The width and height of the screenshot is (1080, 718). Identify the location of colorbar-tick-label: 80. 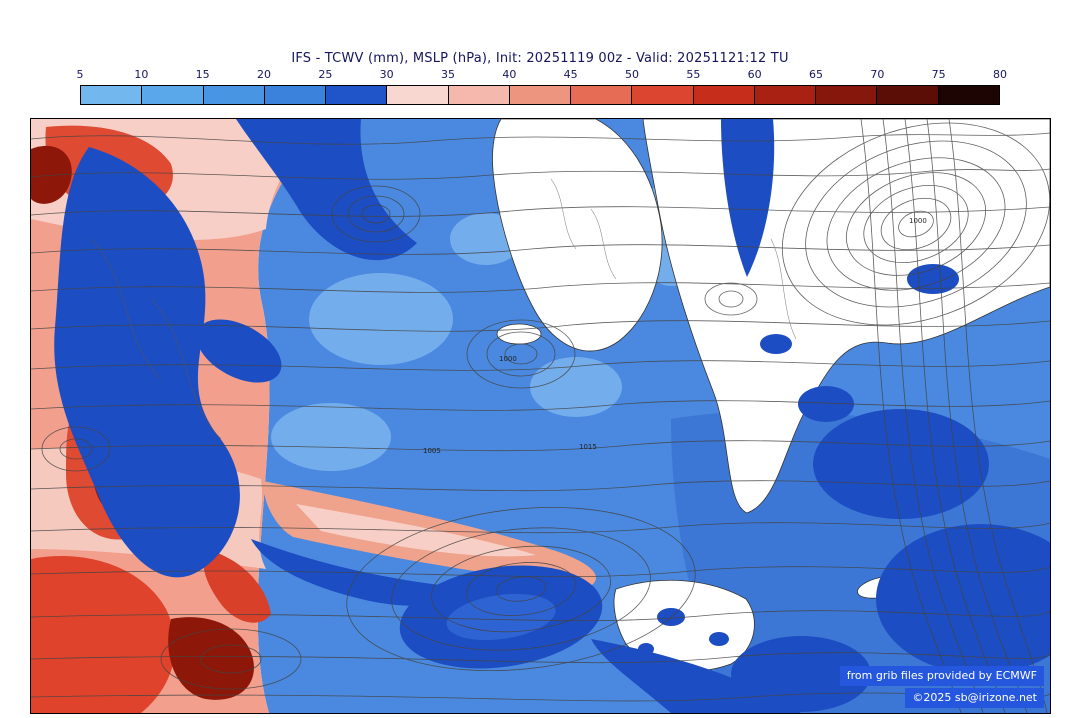
(1000, 74).